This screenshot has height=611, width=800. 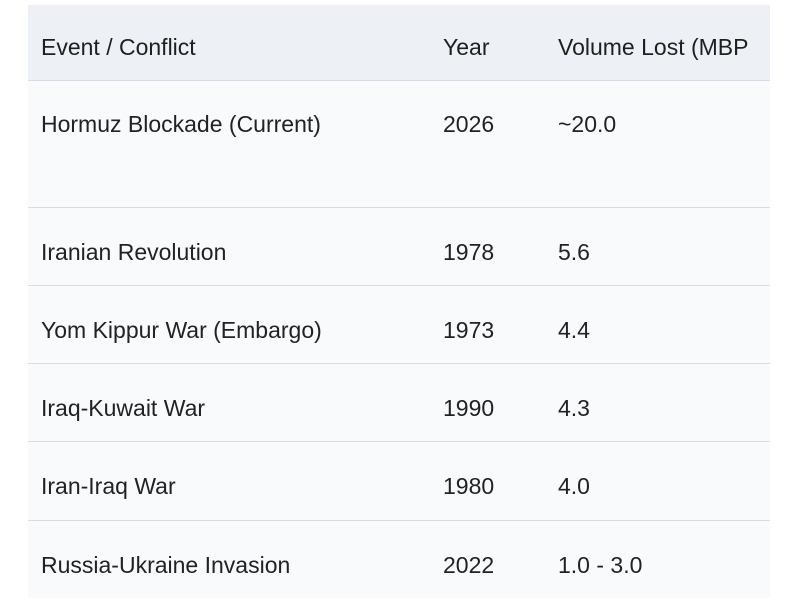 I want to click on table-cell: 1.0 - 3.0, so click(x=600, y=565).